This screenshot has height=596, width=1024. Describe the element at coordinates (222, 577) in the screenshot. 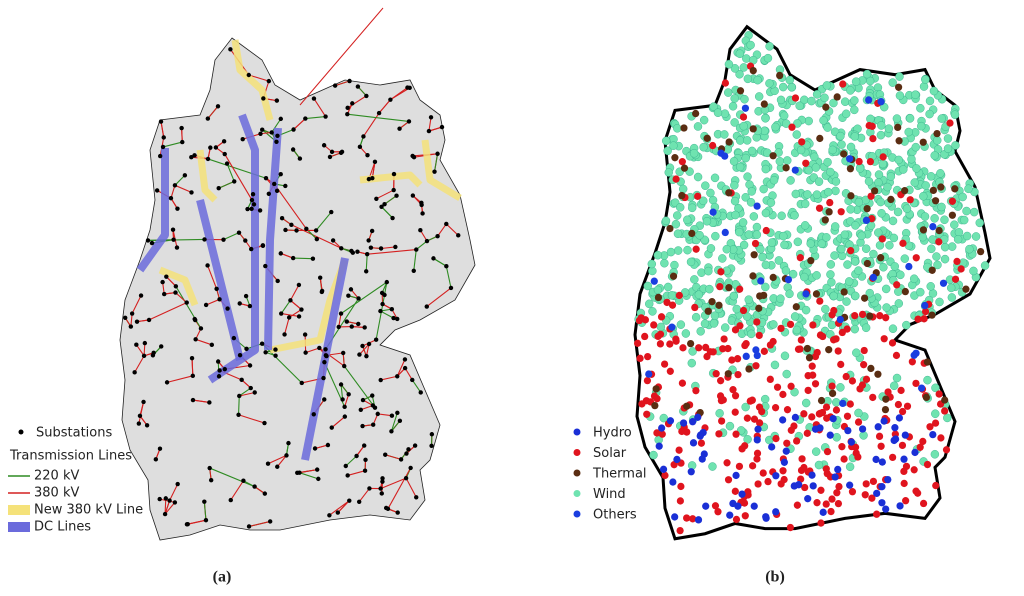

I see `caption: (a)` at that location.